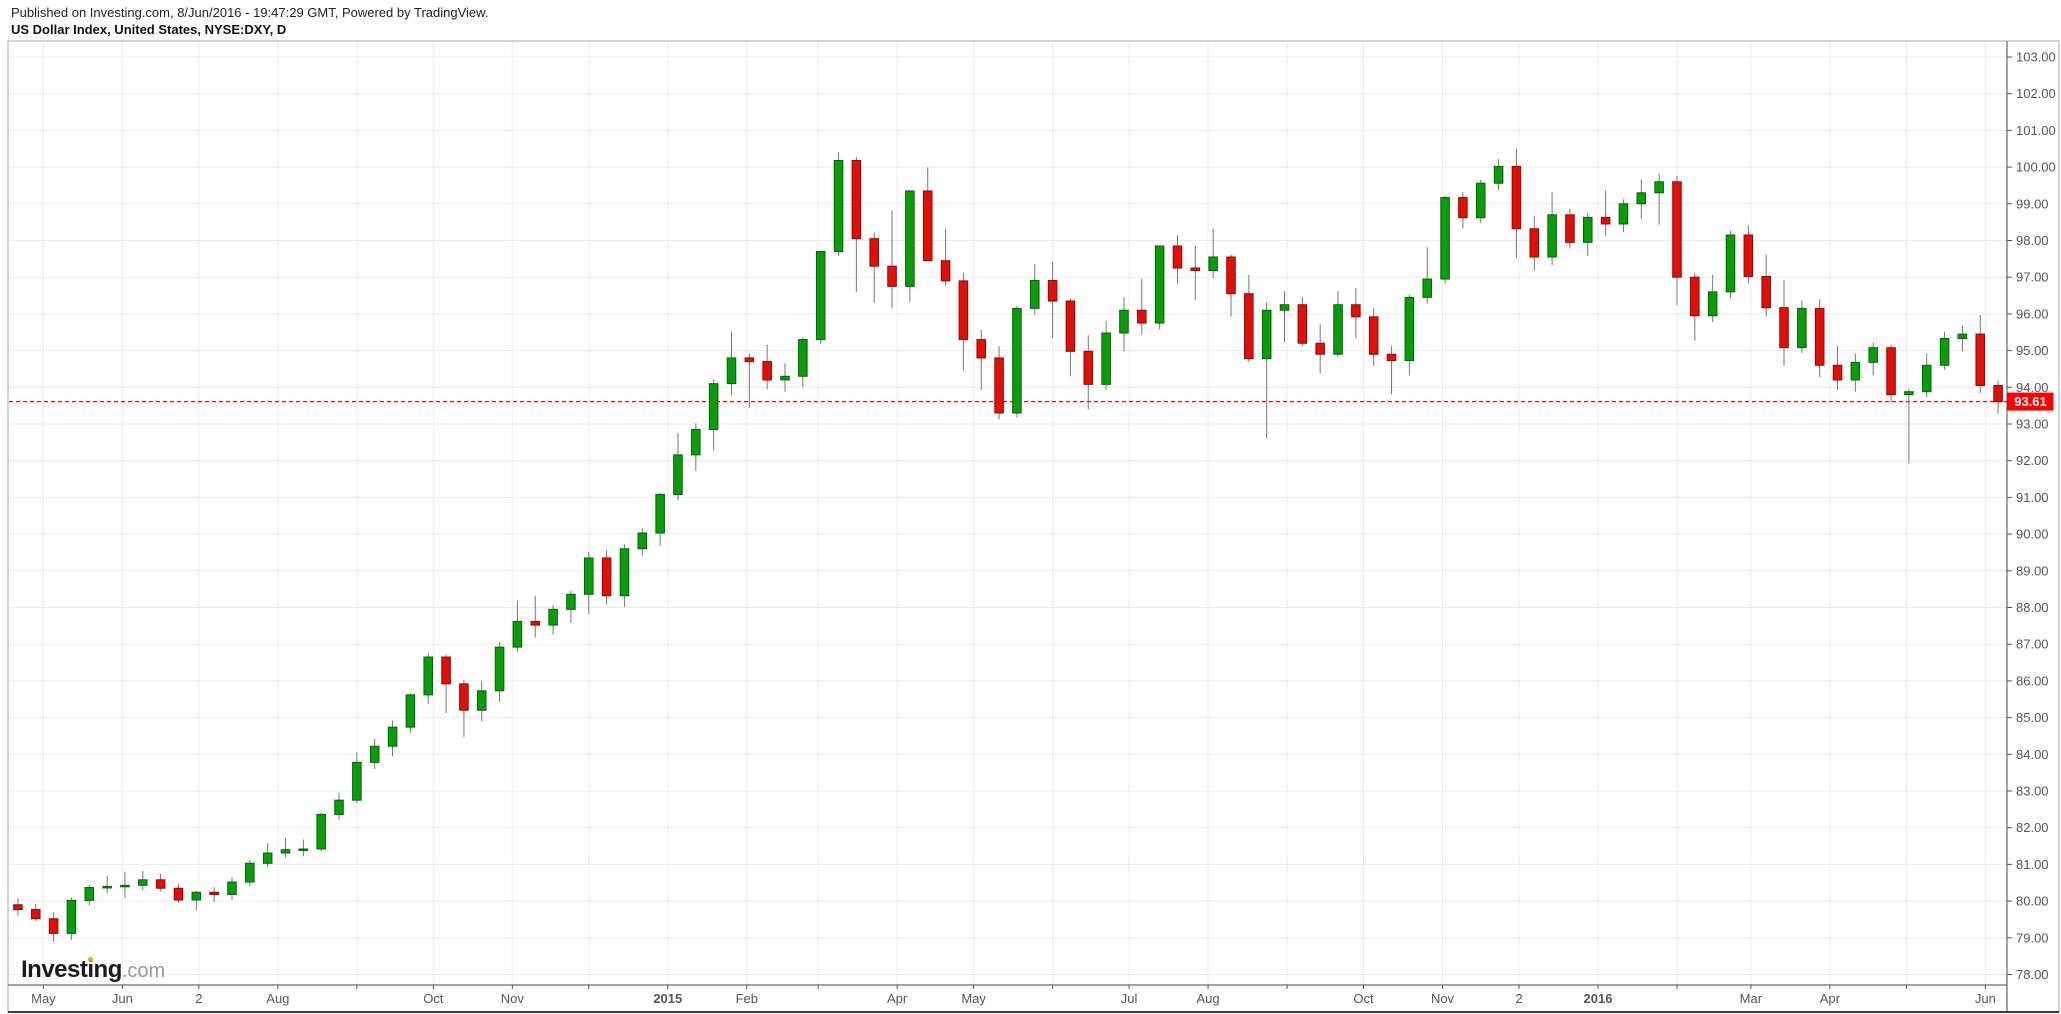 This screenshot has height=1014, width=2061. I want to click on time-tick-label: Nov, so click(513, 998).